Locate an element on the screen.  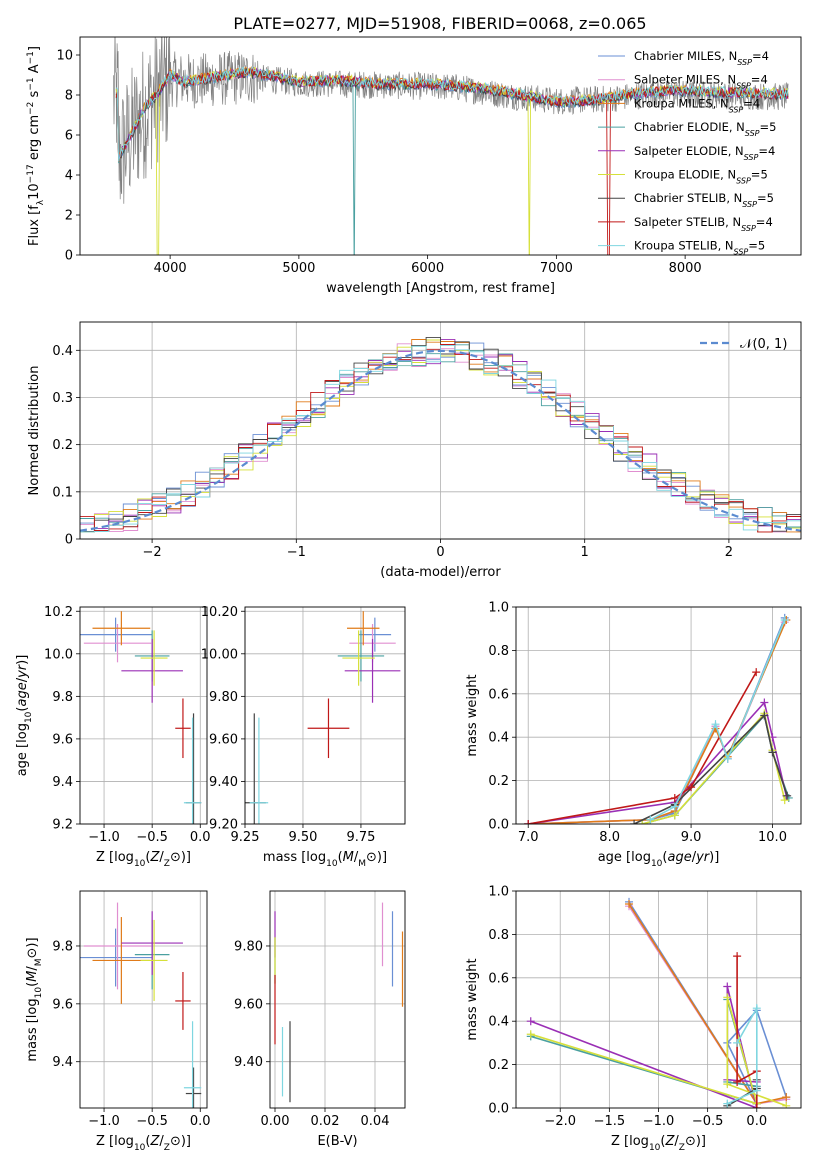
y-tick-label: 0.1 is located at coordinates (62, 492).